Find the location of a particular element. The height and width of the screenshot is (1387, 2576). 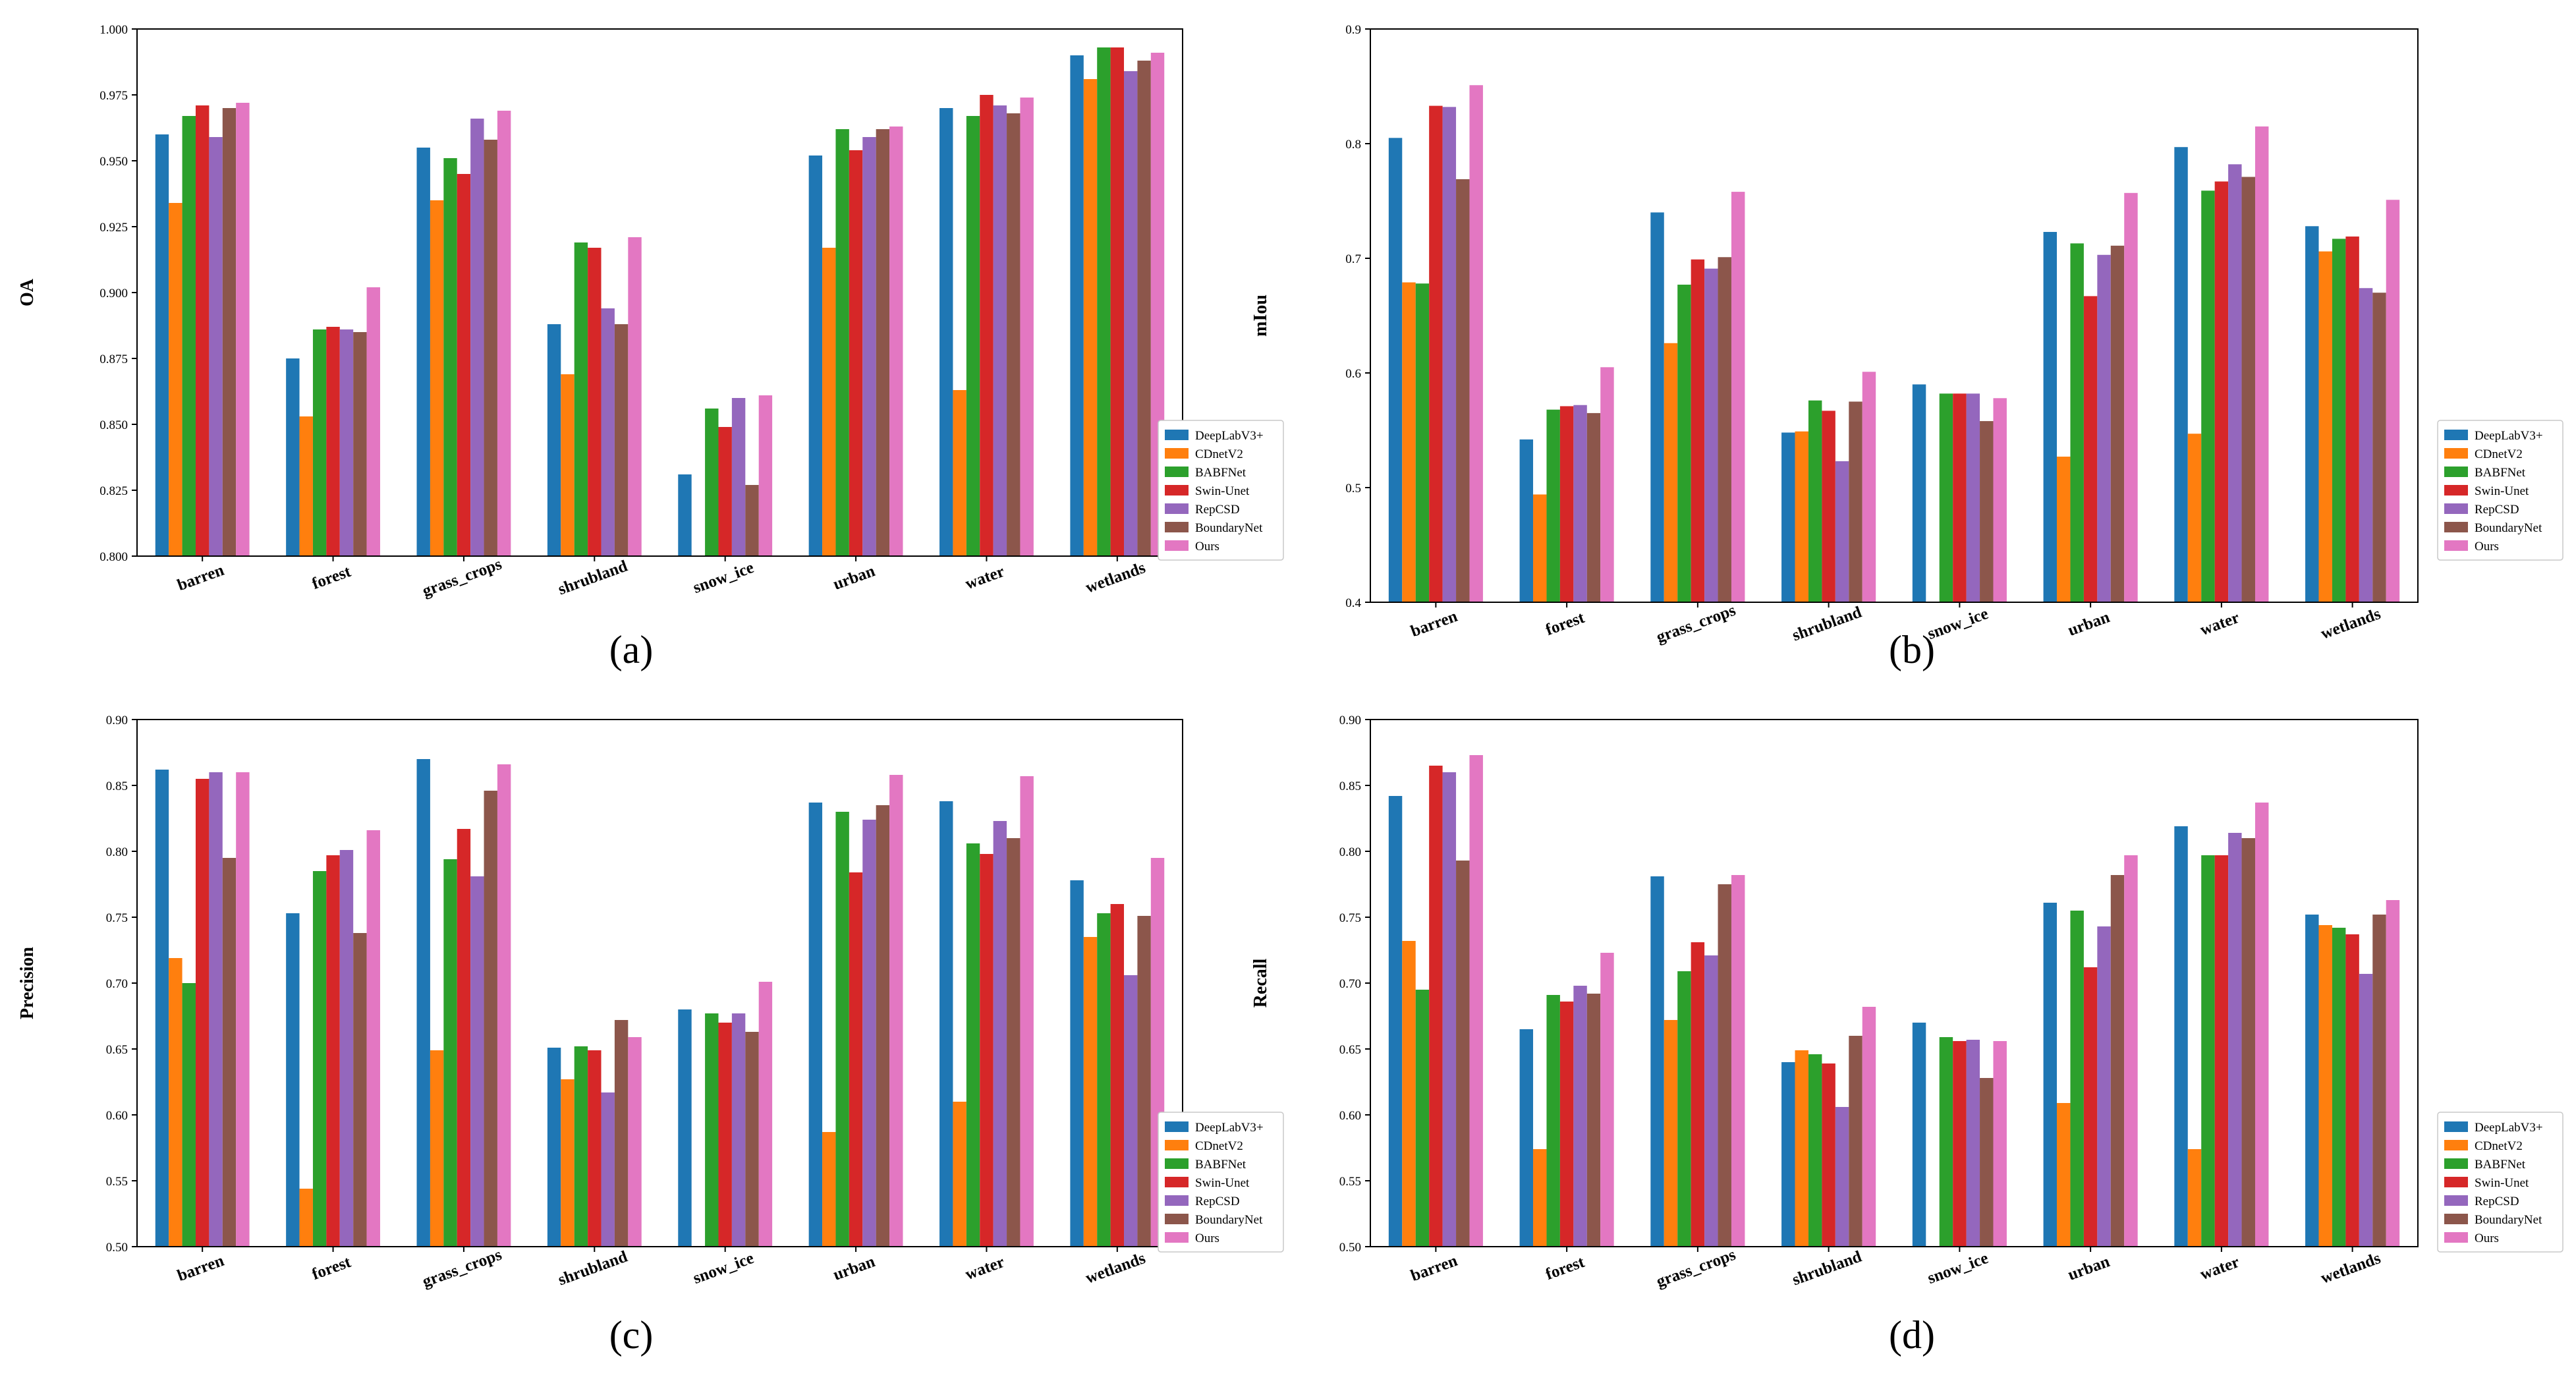

bar-c-snow_ice-DeepLabV3+ is located at coordinates (685, 1128).